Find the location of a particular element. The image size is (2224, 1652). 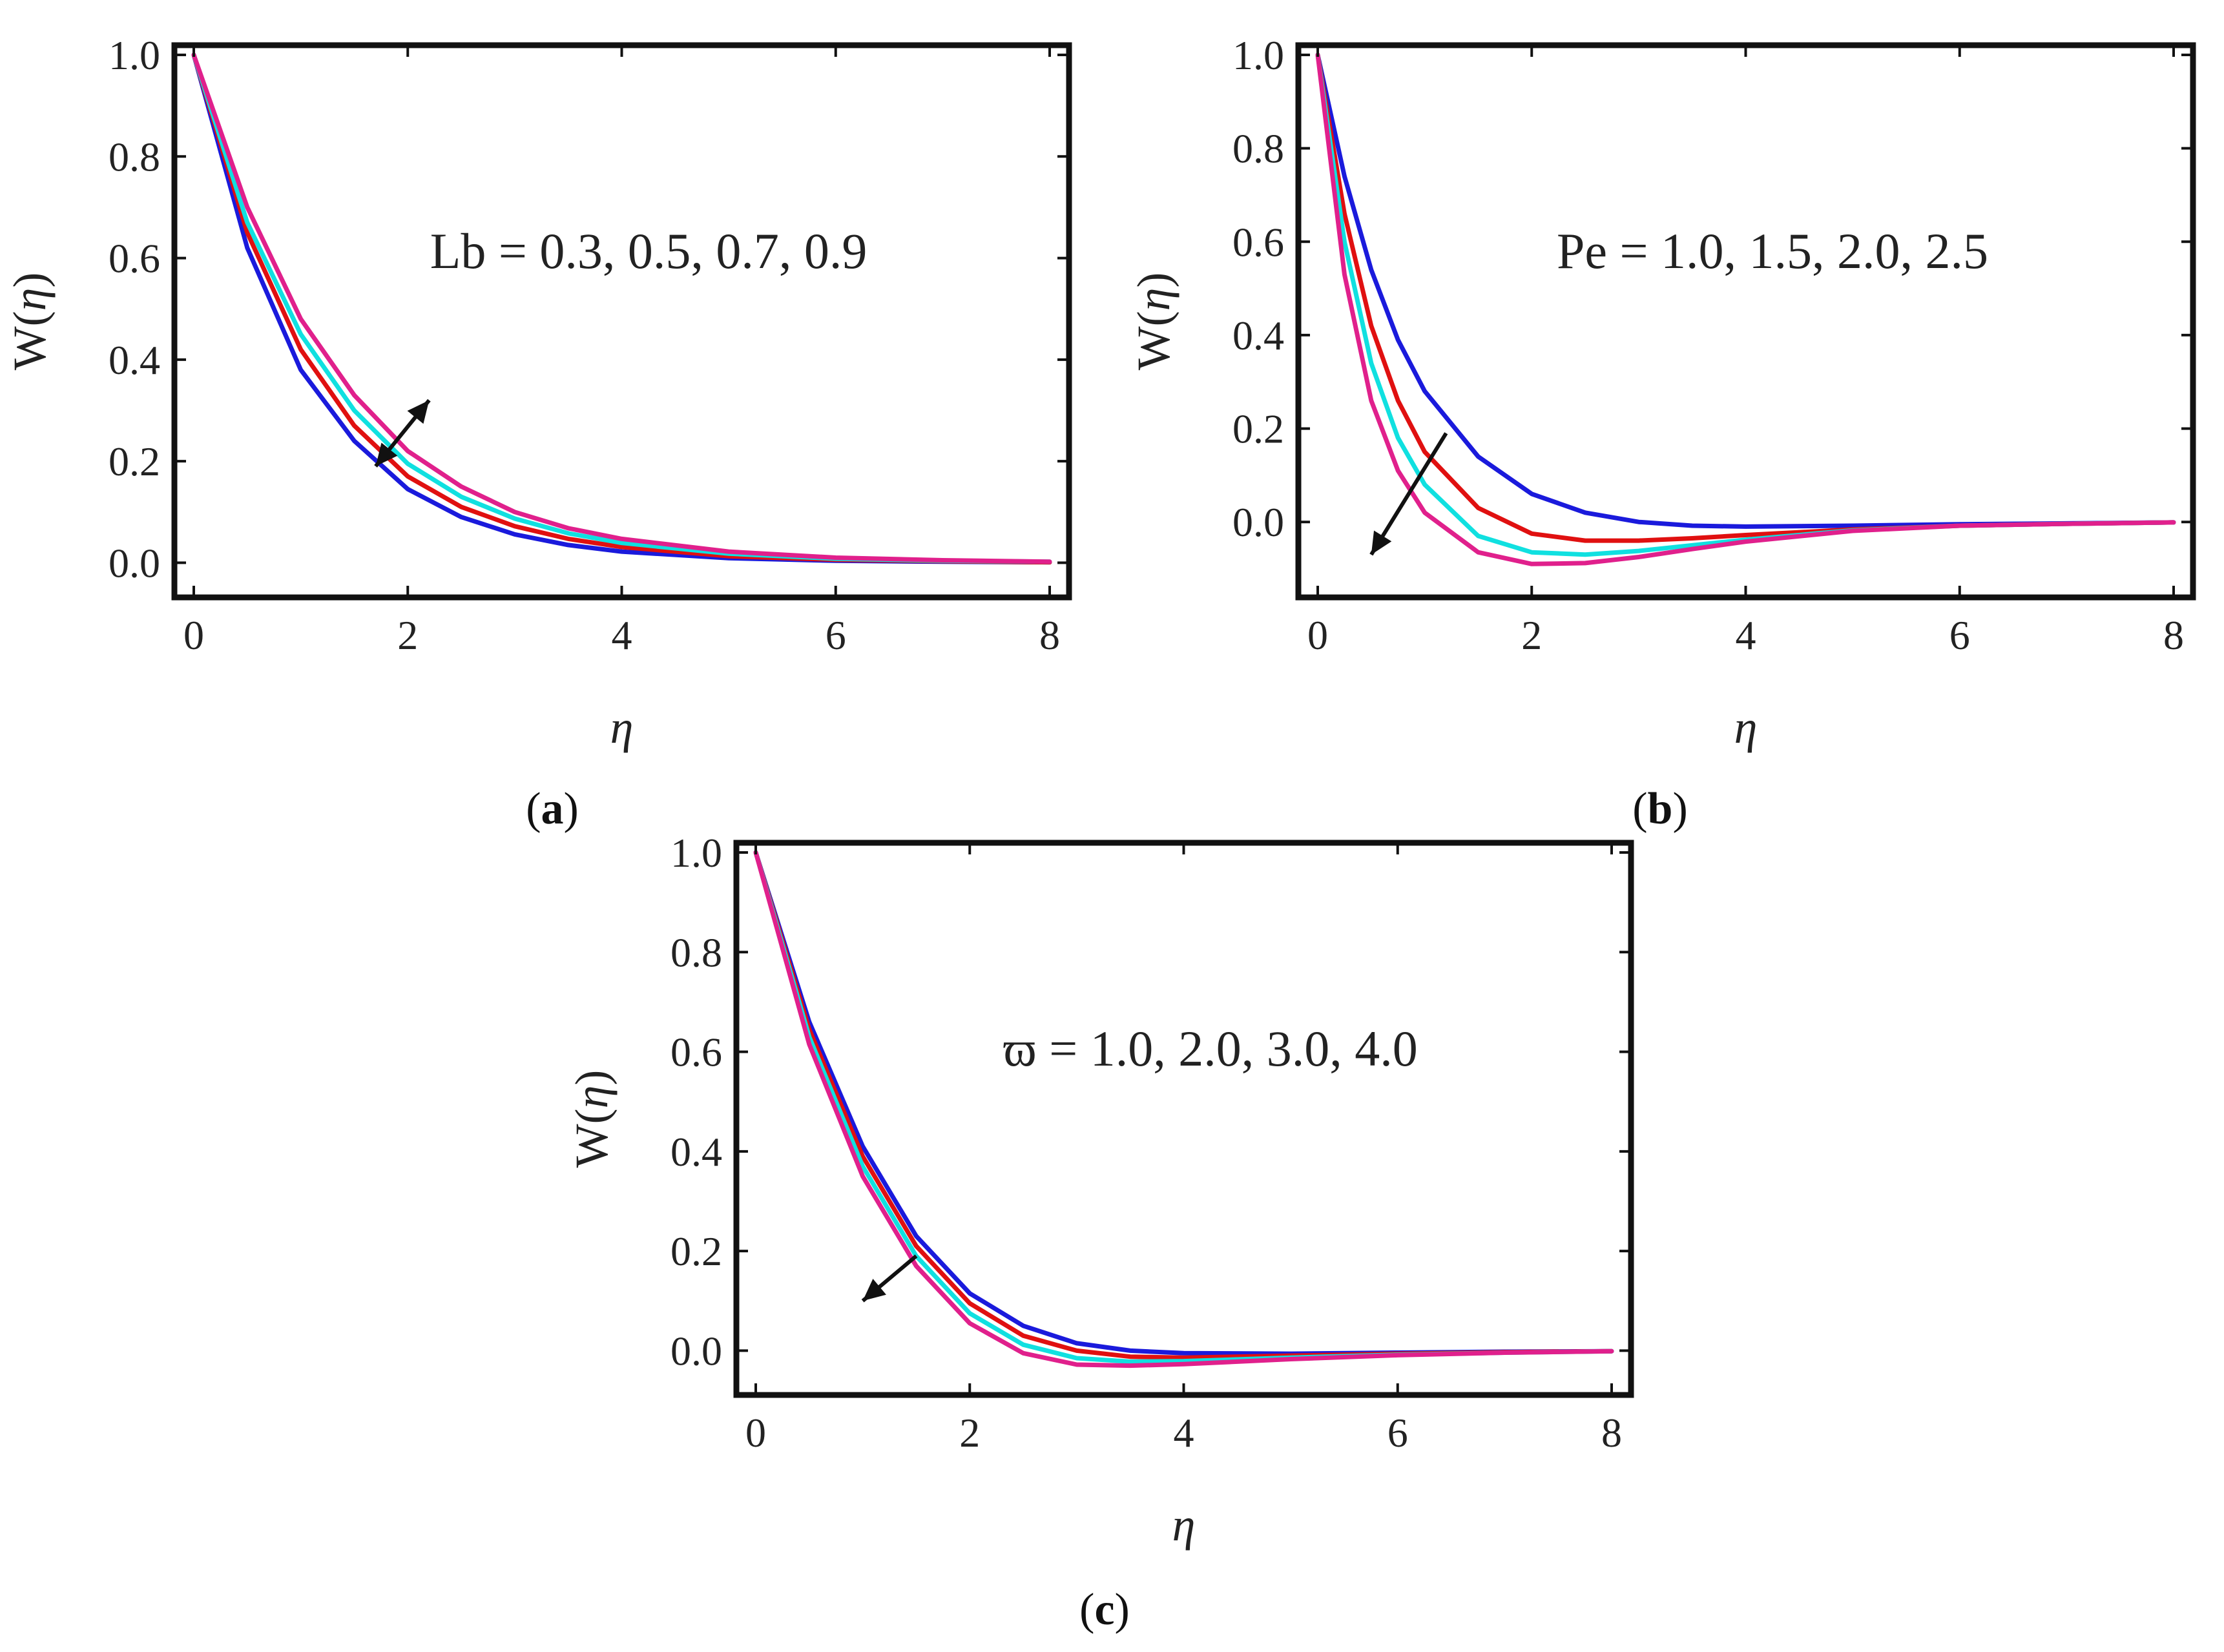

trend-arrow-shaft is located at coordinates (1408, 494).